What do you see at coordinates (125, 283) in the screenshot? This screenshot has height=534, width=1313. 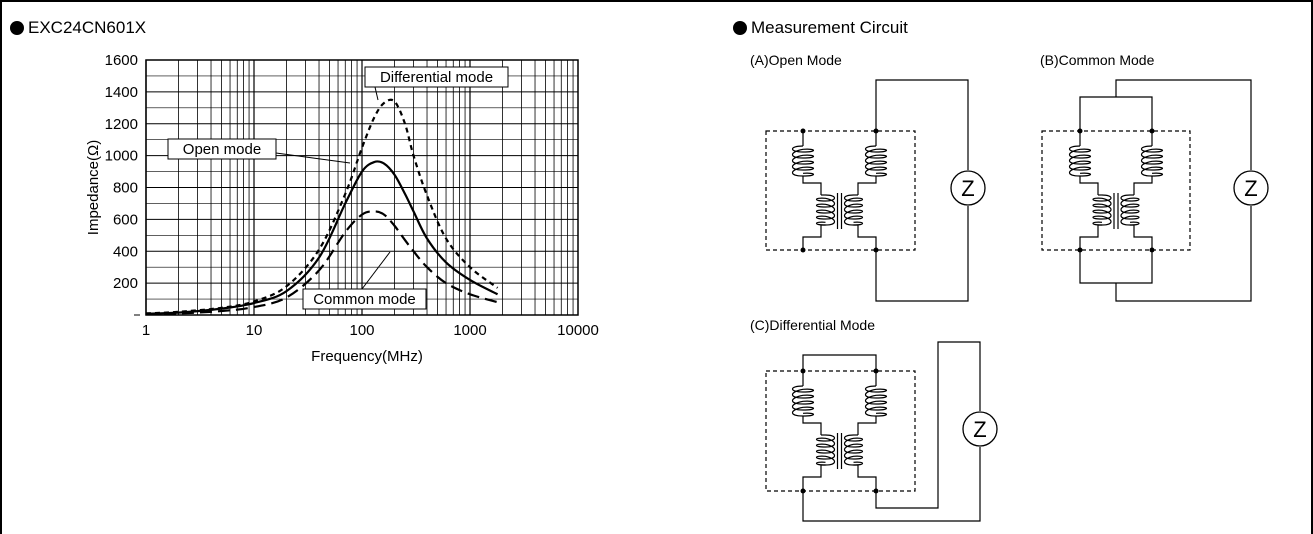 I see `y-tick-label: 200` at bounding box center [125, 283].